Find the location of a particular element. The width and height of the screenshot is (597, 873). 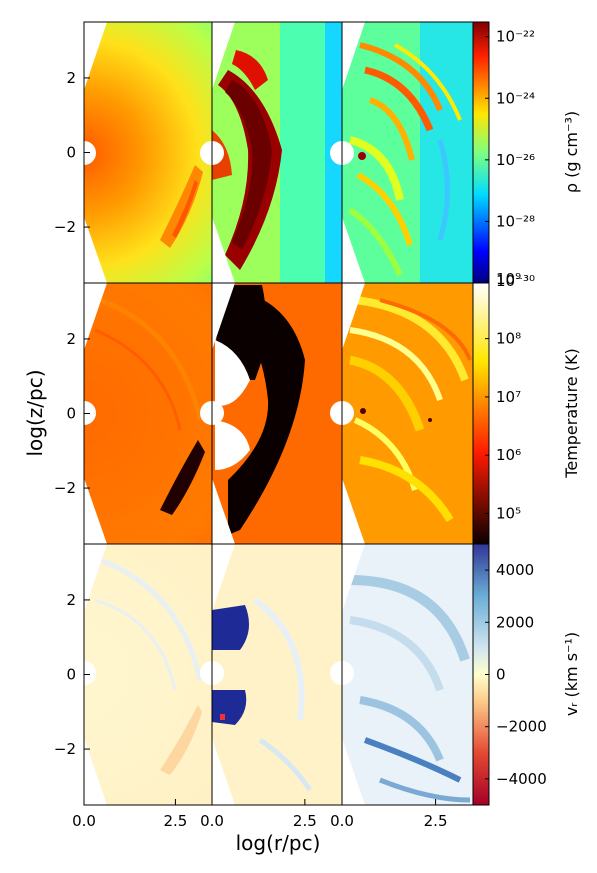

colorbar-temperature is located at coordinates (481, 413).